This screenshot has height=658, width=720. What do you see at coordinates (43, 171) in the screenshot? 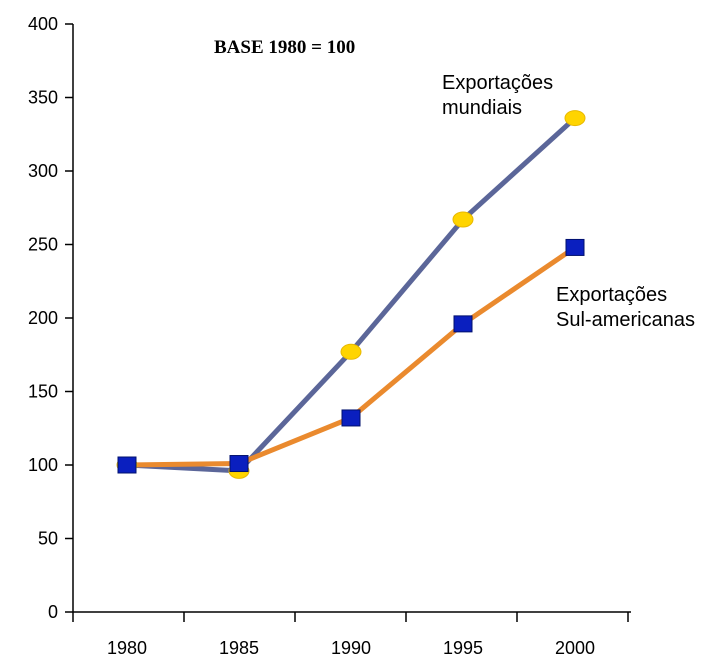
I see `y-tick-label: 300` at bounding box center [43, 171].